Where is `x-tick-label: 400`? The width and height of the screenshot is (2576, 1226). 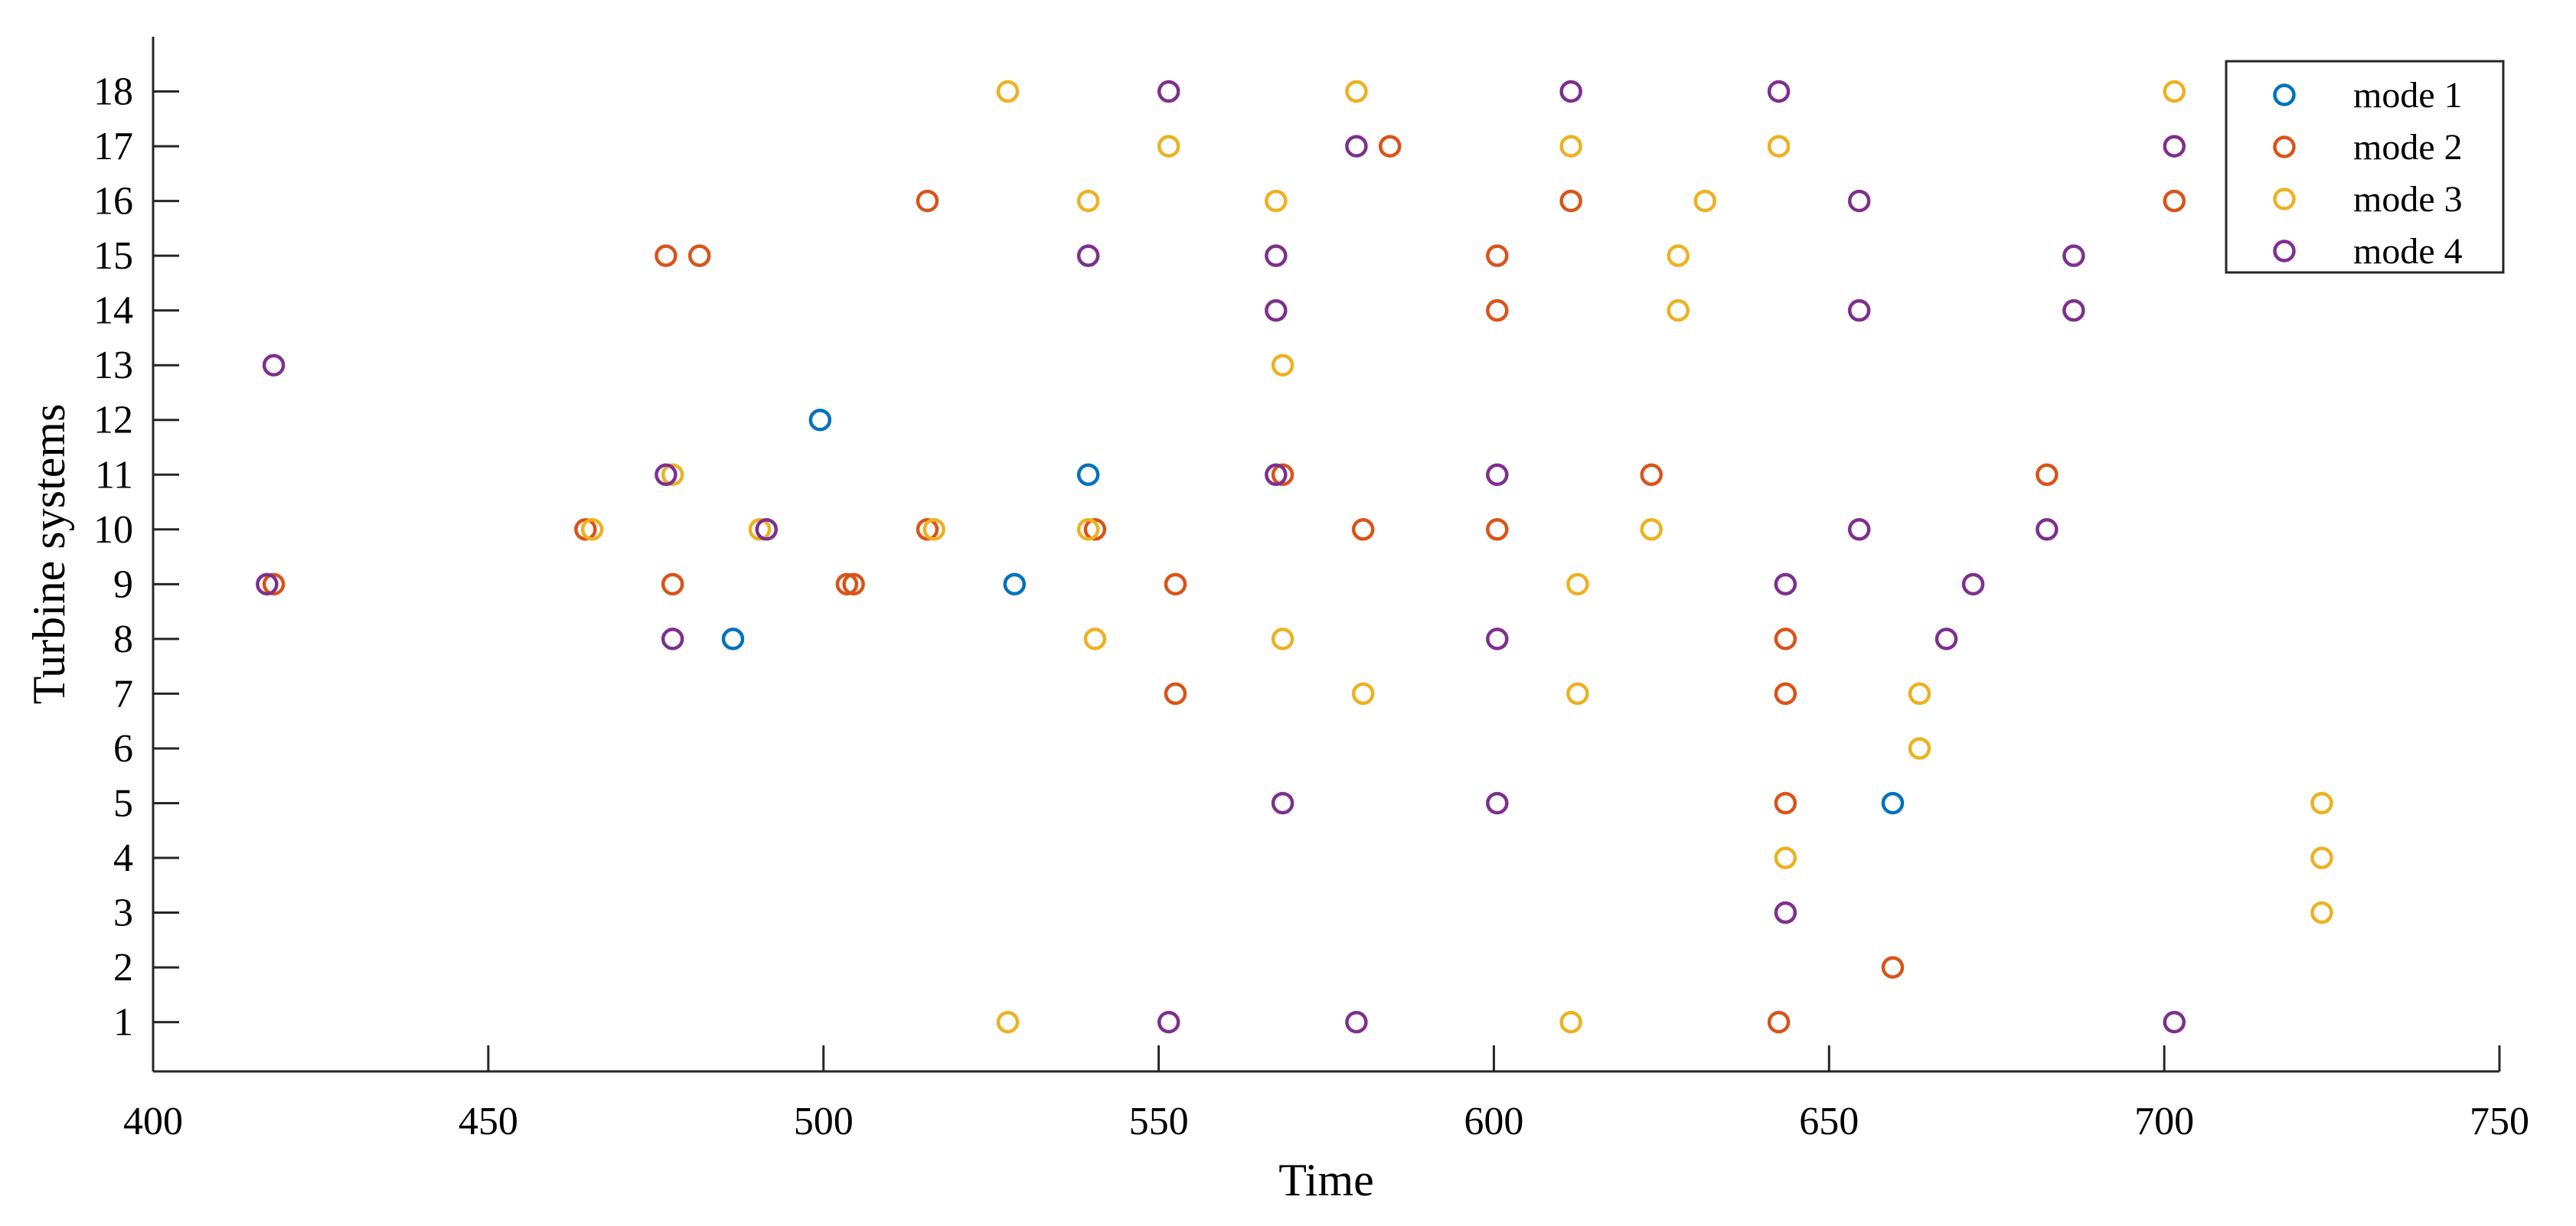
x-tick-label: 400 is located at coordinates (153, 1121).